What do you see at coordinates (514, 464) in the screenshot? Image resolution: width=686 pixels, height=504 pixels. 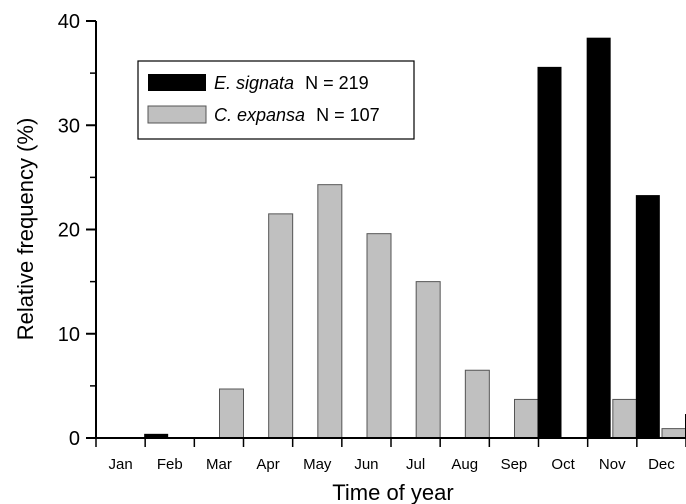 I see `x-tick-label-sep: Sep` at bounding box center [514, 464].